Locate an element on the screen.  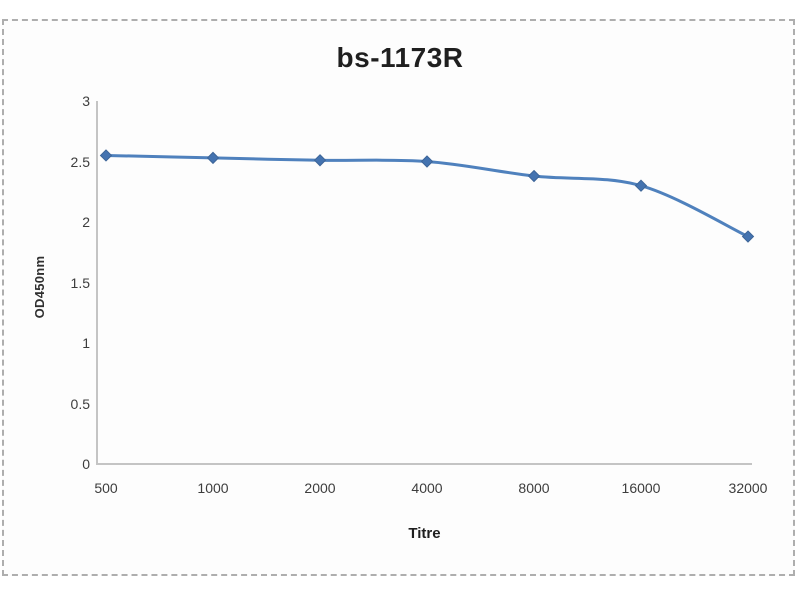
x-tick-label: 32000 is located at coordinates (748, 488).